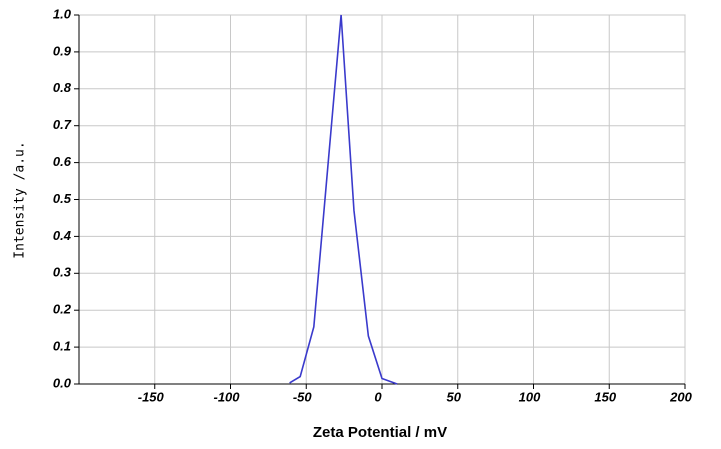 The image size is (721, 449). What do you see at coordinates (62, 161) in the screenshot?
I see `y-tick-label: 0.6` at bounding box center [62, 161].